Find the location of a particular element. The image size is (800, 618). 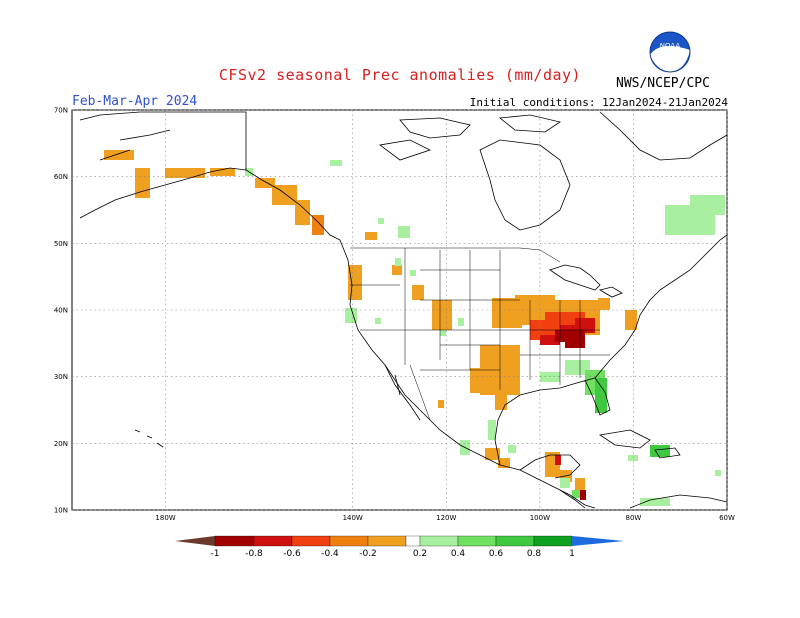

lon-label: 140W is located at coordinates (353, 518).